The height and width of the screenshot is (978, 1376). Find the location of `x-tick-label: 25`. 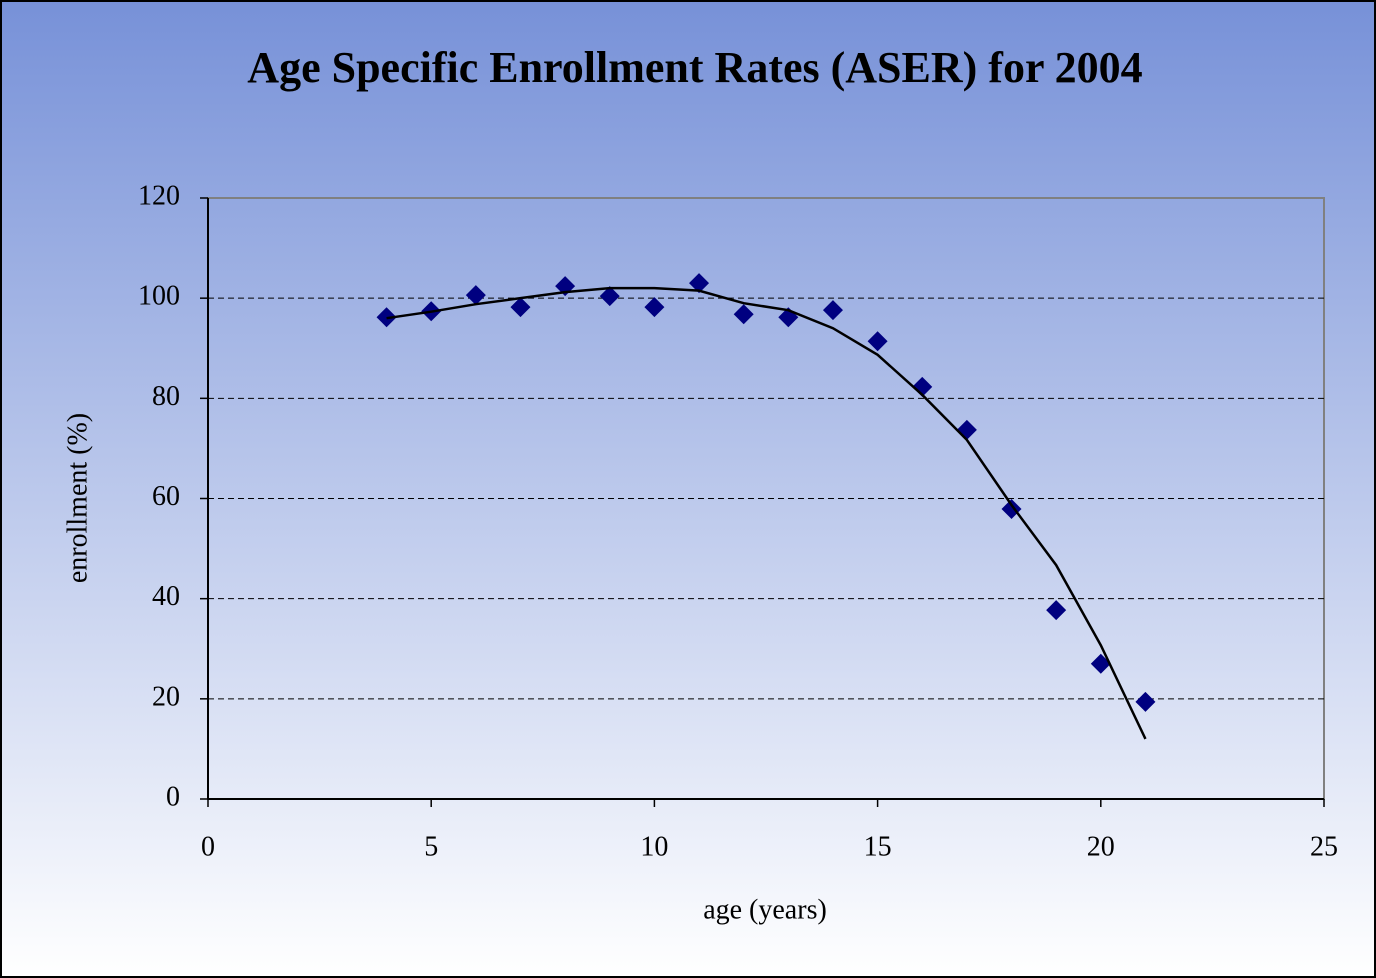

x-tick-label: 25 is located at coordinates (1324, 846).